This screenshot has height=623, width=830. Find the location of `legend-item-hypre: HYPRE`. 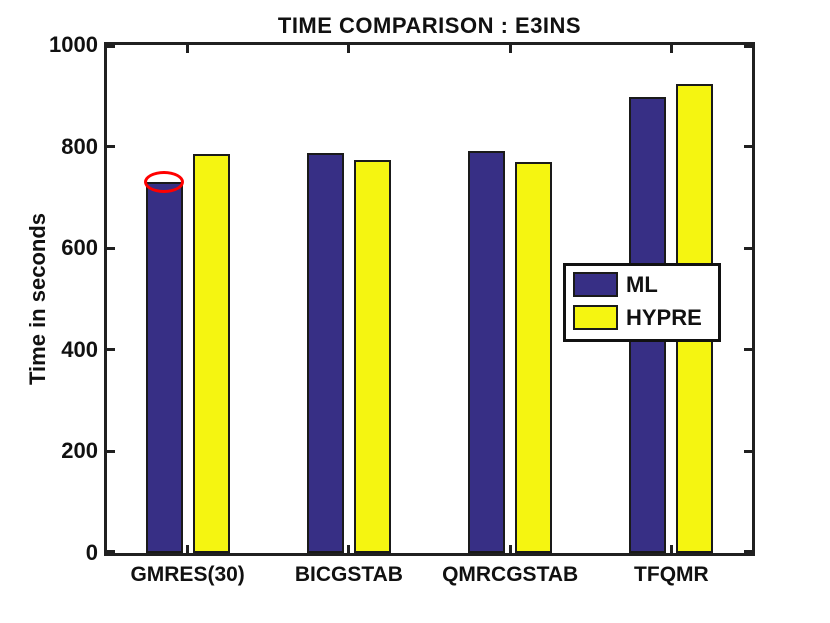

legend-item-hypre: HYPRE is located at coordinates (645, 317).